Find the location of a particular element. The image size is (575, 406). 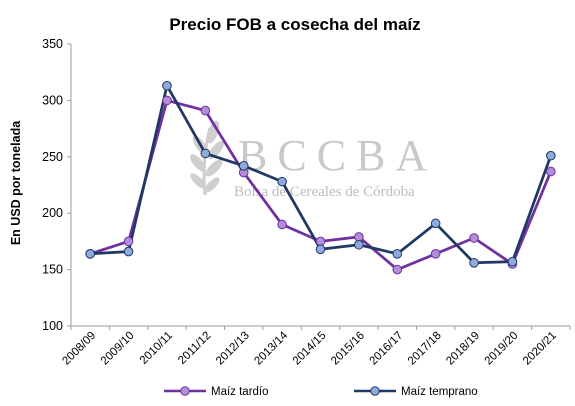

legend-item-maiz-tardio: Maíz tardío is located at coordinates (216, 392).